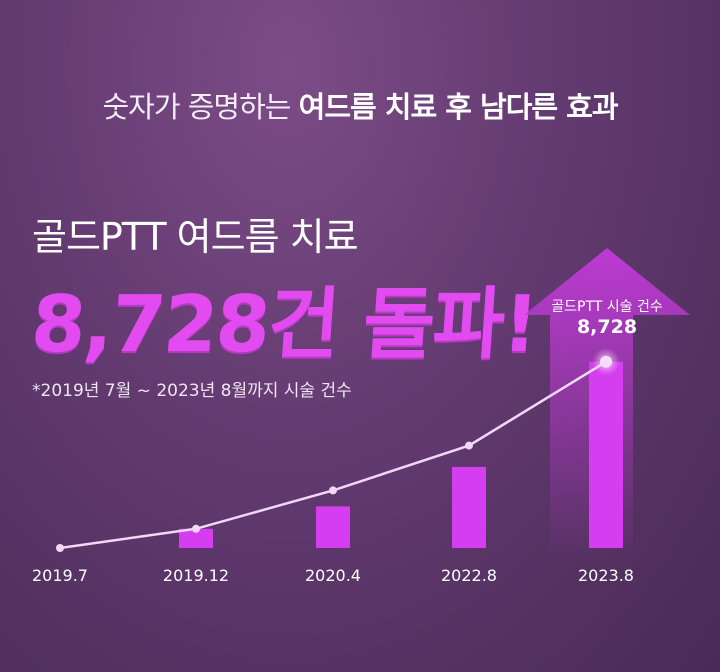  Describe the element at coordinates (469, 575) in the screenshot. I see `x-tick-label: 2022.8` at that location.